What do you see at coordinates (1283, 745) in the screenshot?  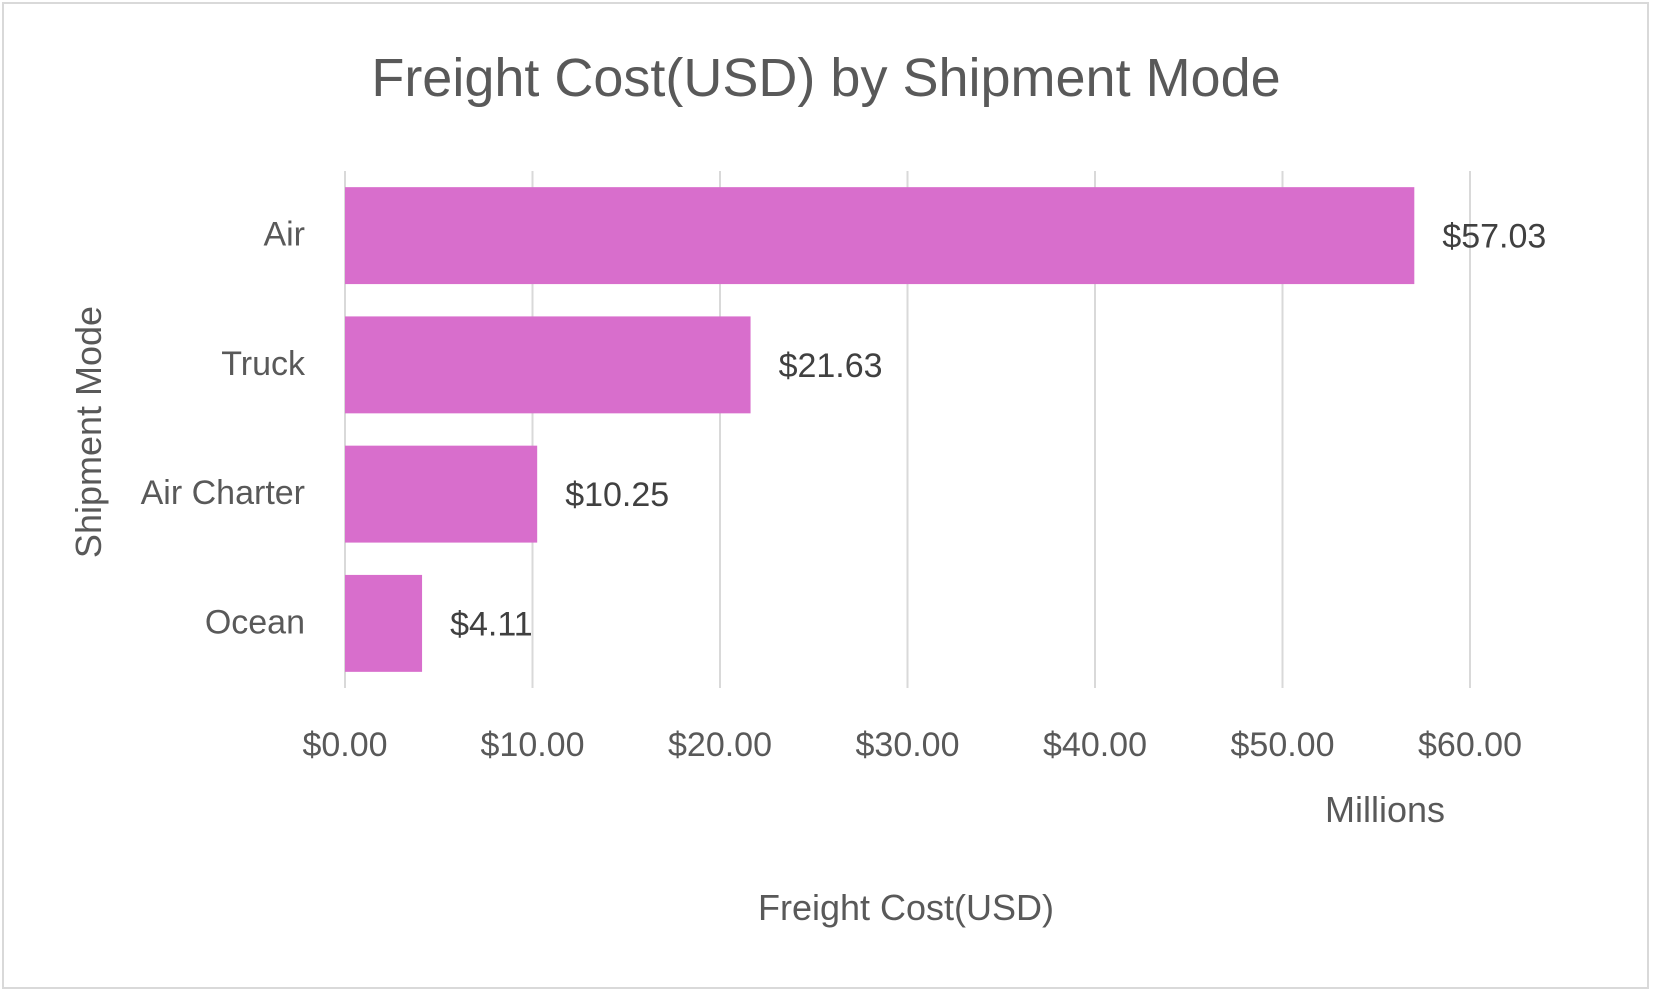 I see `x-tick-label: $50.00` at bounding box center [1283, 745].